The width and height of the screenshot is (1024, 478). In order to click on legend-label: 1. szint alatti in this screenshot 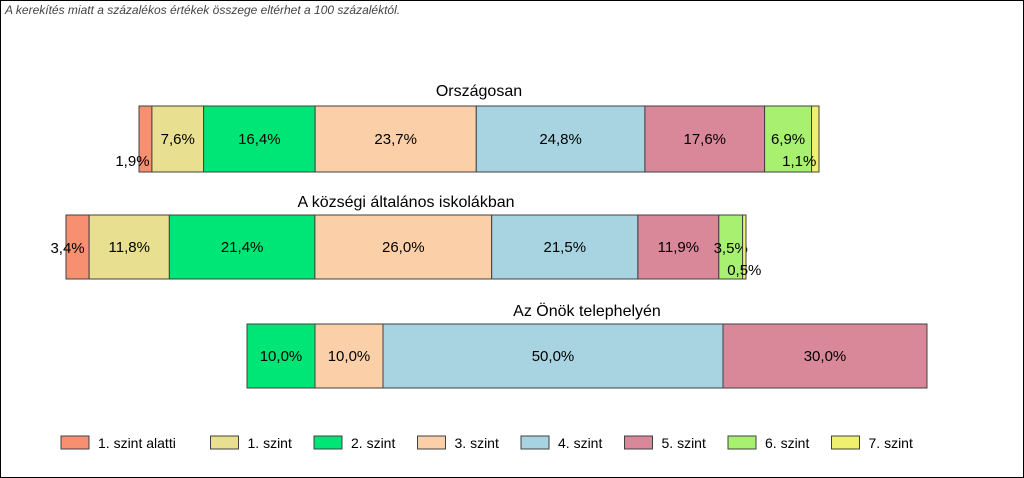, I will do `click(137, 443)`.